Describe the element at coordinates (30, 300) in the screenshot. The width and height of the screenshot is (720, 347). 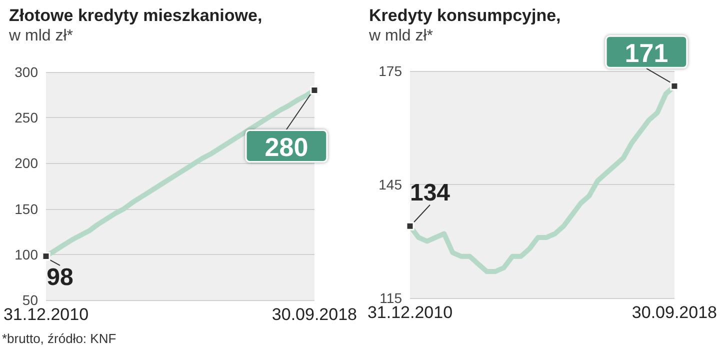
I see `y-tick-label: 50` at that location.